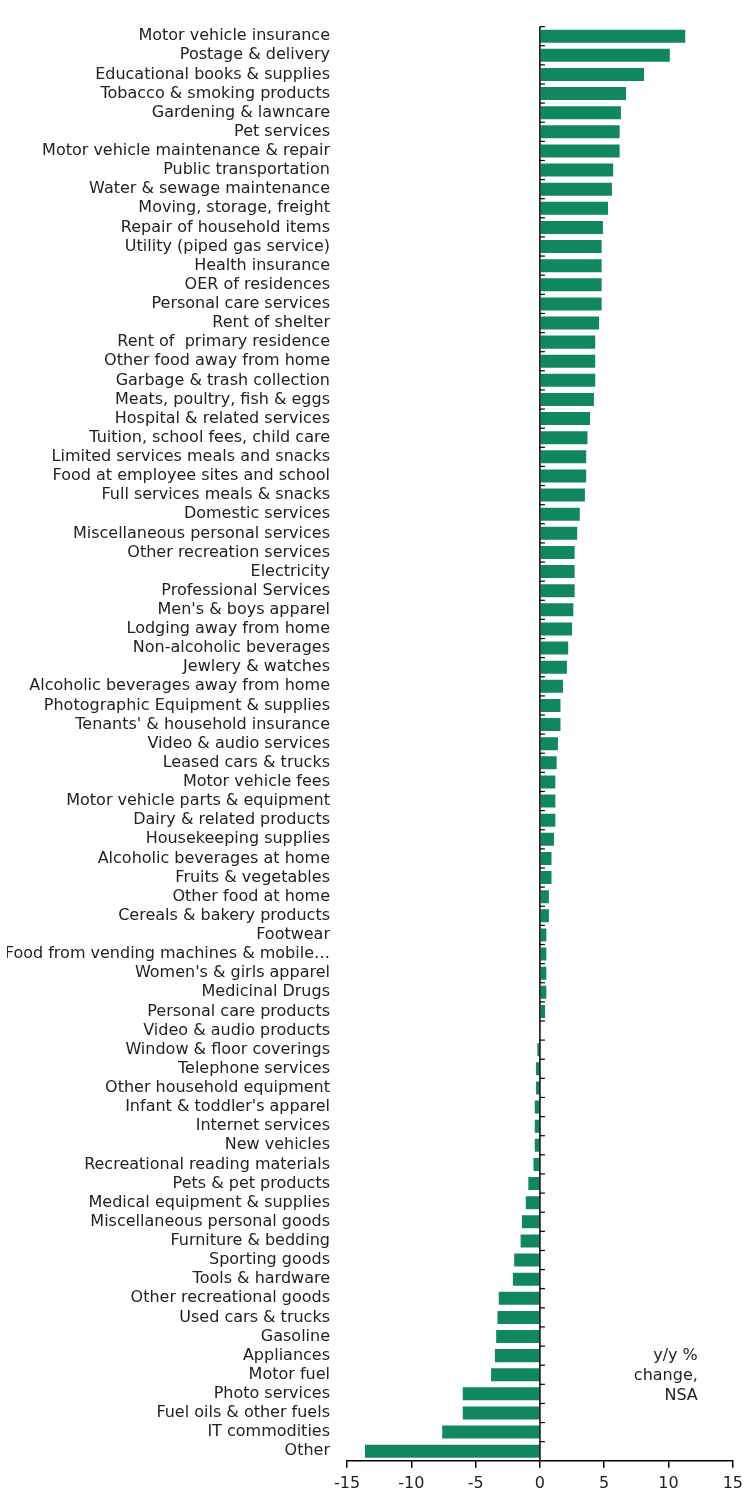  What do you see at coordinates (307, 1450) in the screenshot?
I see `y-tick-label: Other` at bounding box center [307, 1450].